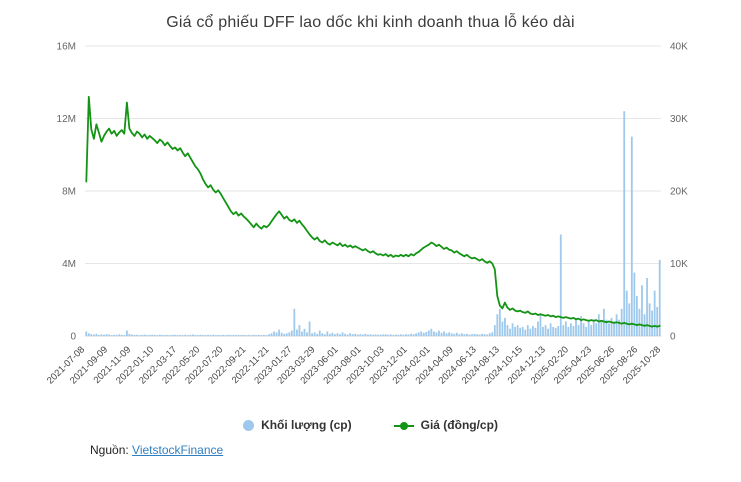 This screenshot has height=482, width=741. What do you see at coordinates (459, 425) in the screenshot?
I see `legend-price-label: Giá (đồng/cp)` at bounding box center [459, 425].